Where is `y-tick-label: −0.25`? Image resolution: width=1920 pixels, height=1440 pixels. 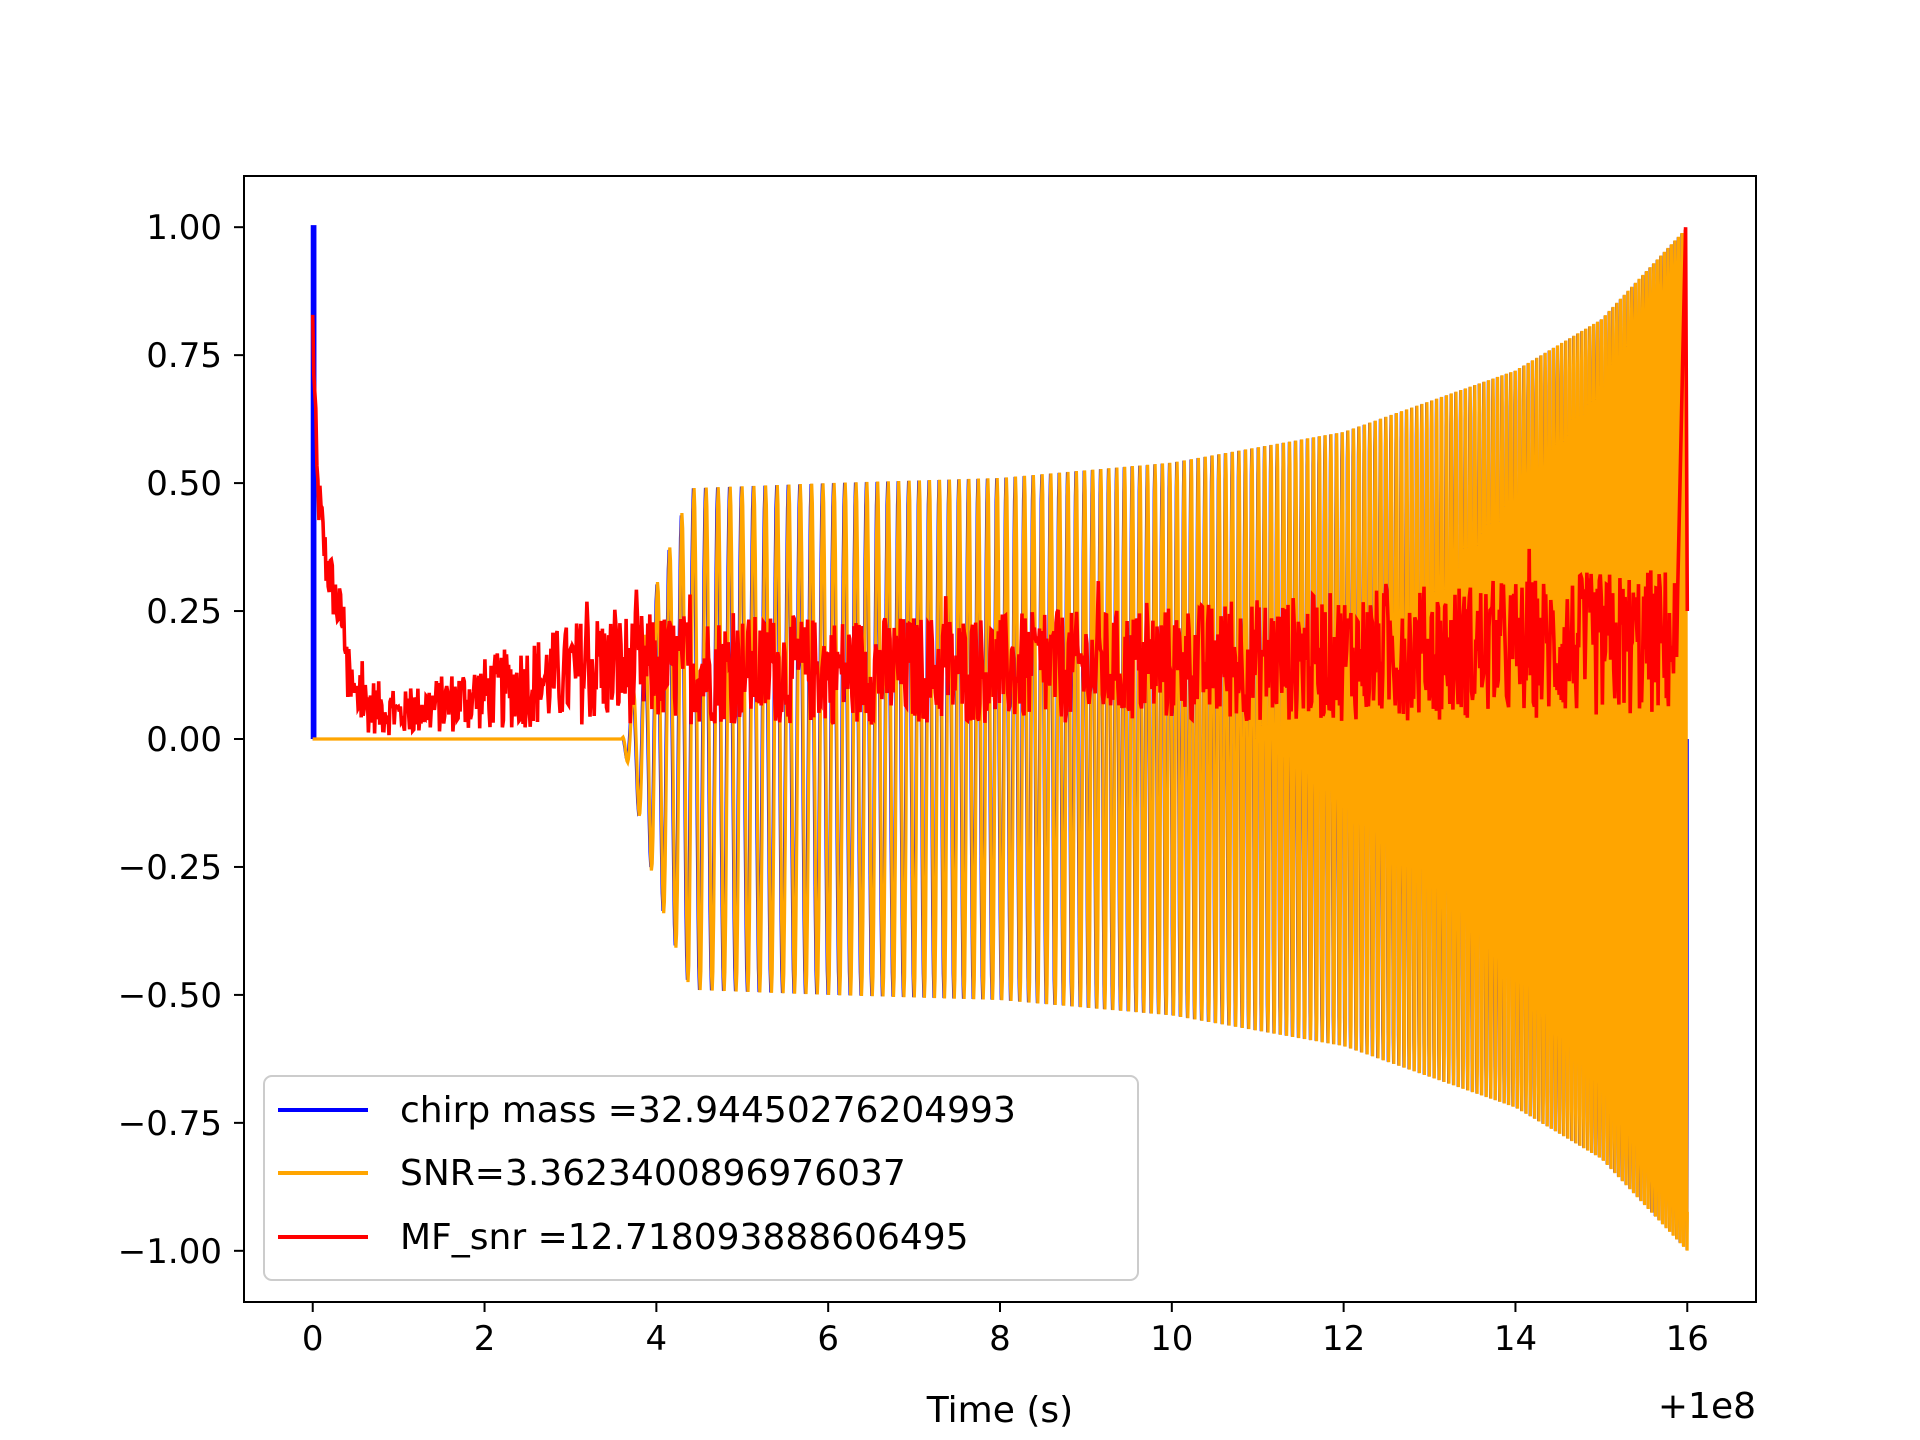 y-tick-label: −0.25 is located at coordinates (170, 868).